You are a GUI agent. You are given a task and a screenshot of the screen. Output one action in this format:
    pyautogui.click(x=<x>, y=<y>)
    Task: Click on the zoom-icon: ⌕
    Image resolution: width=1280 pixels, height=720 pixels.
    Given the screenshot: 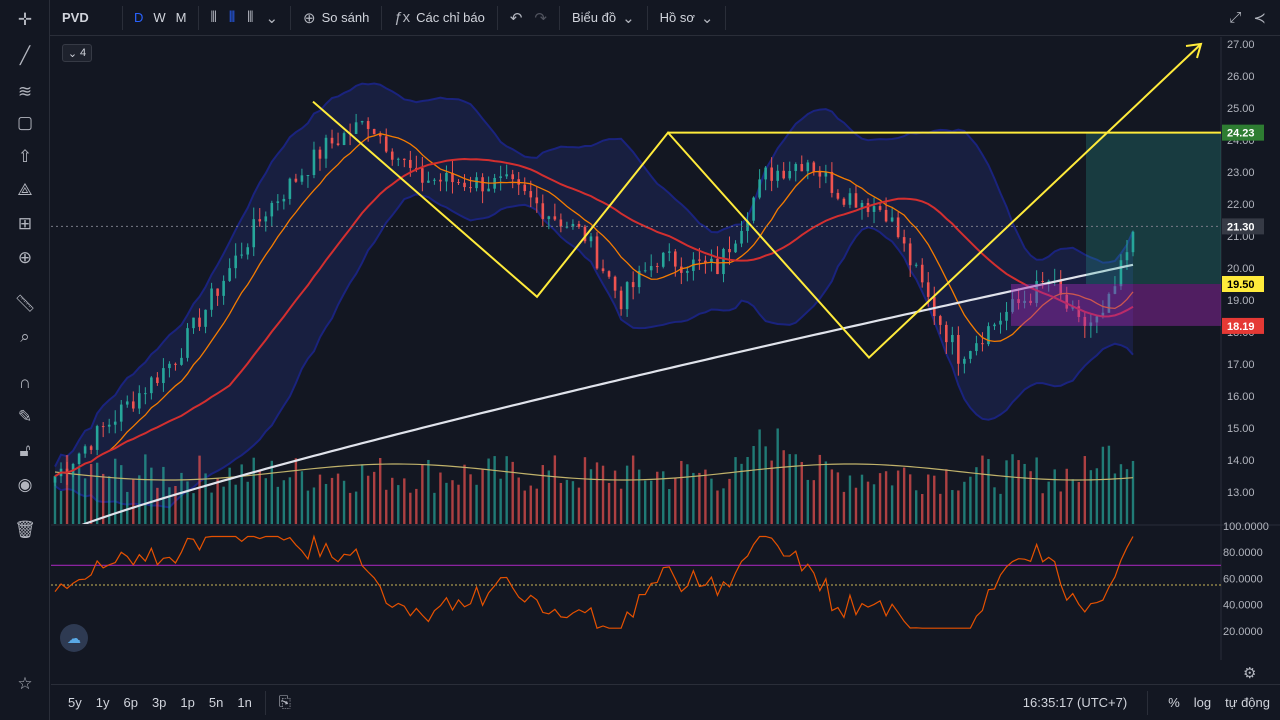 What is the action you would take?
    pyautogui.click(x=25, y=336)
    